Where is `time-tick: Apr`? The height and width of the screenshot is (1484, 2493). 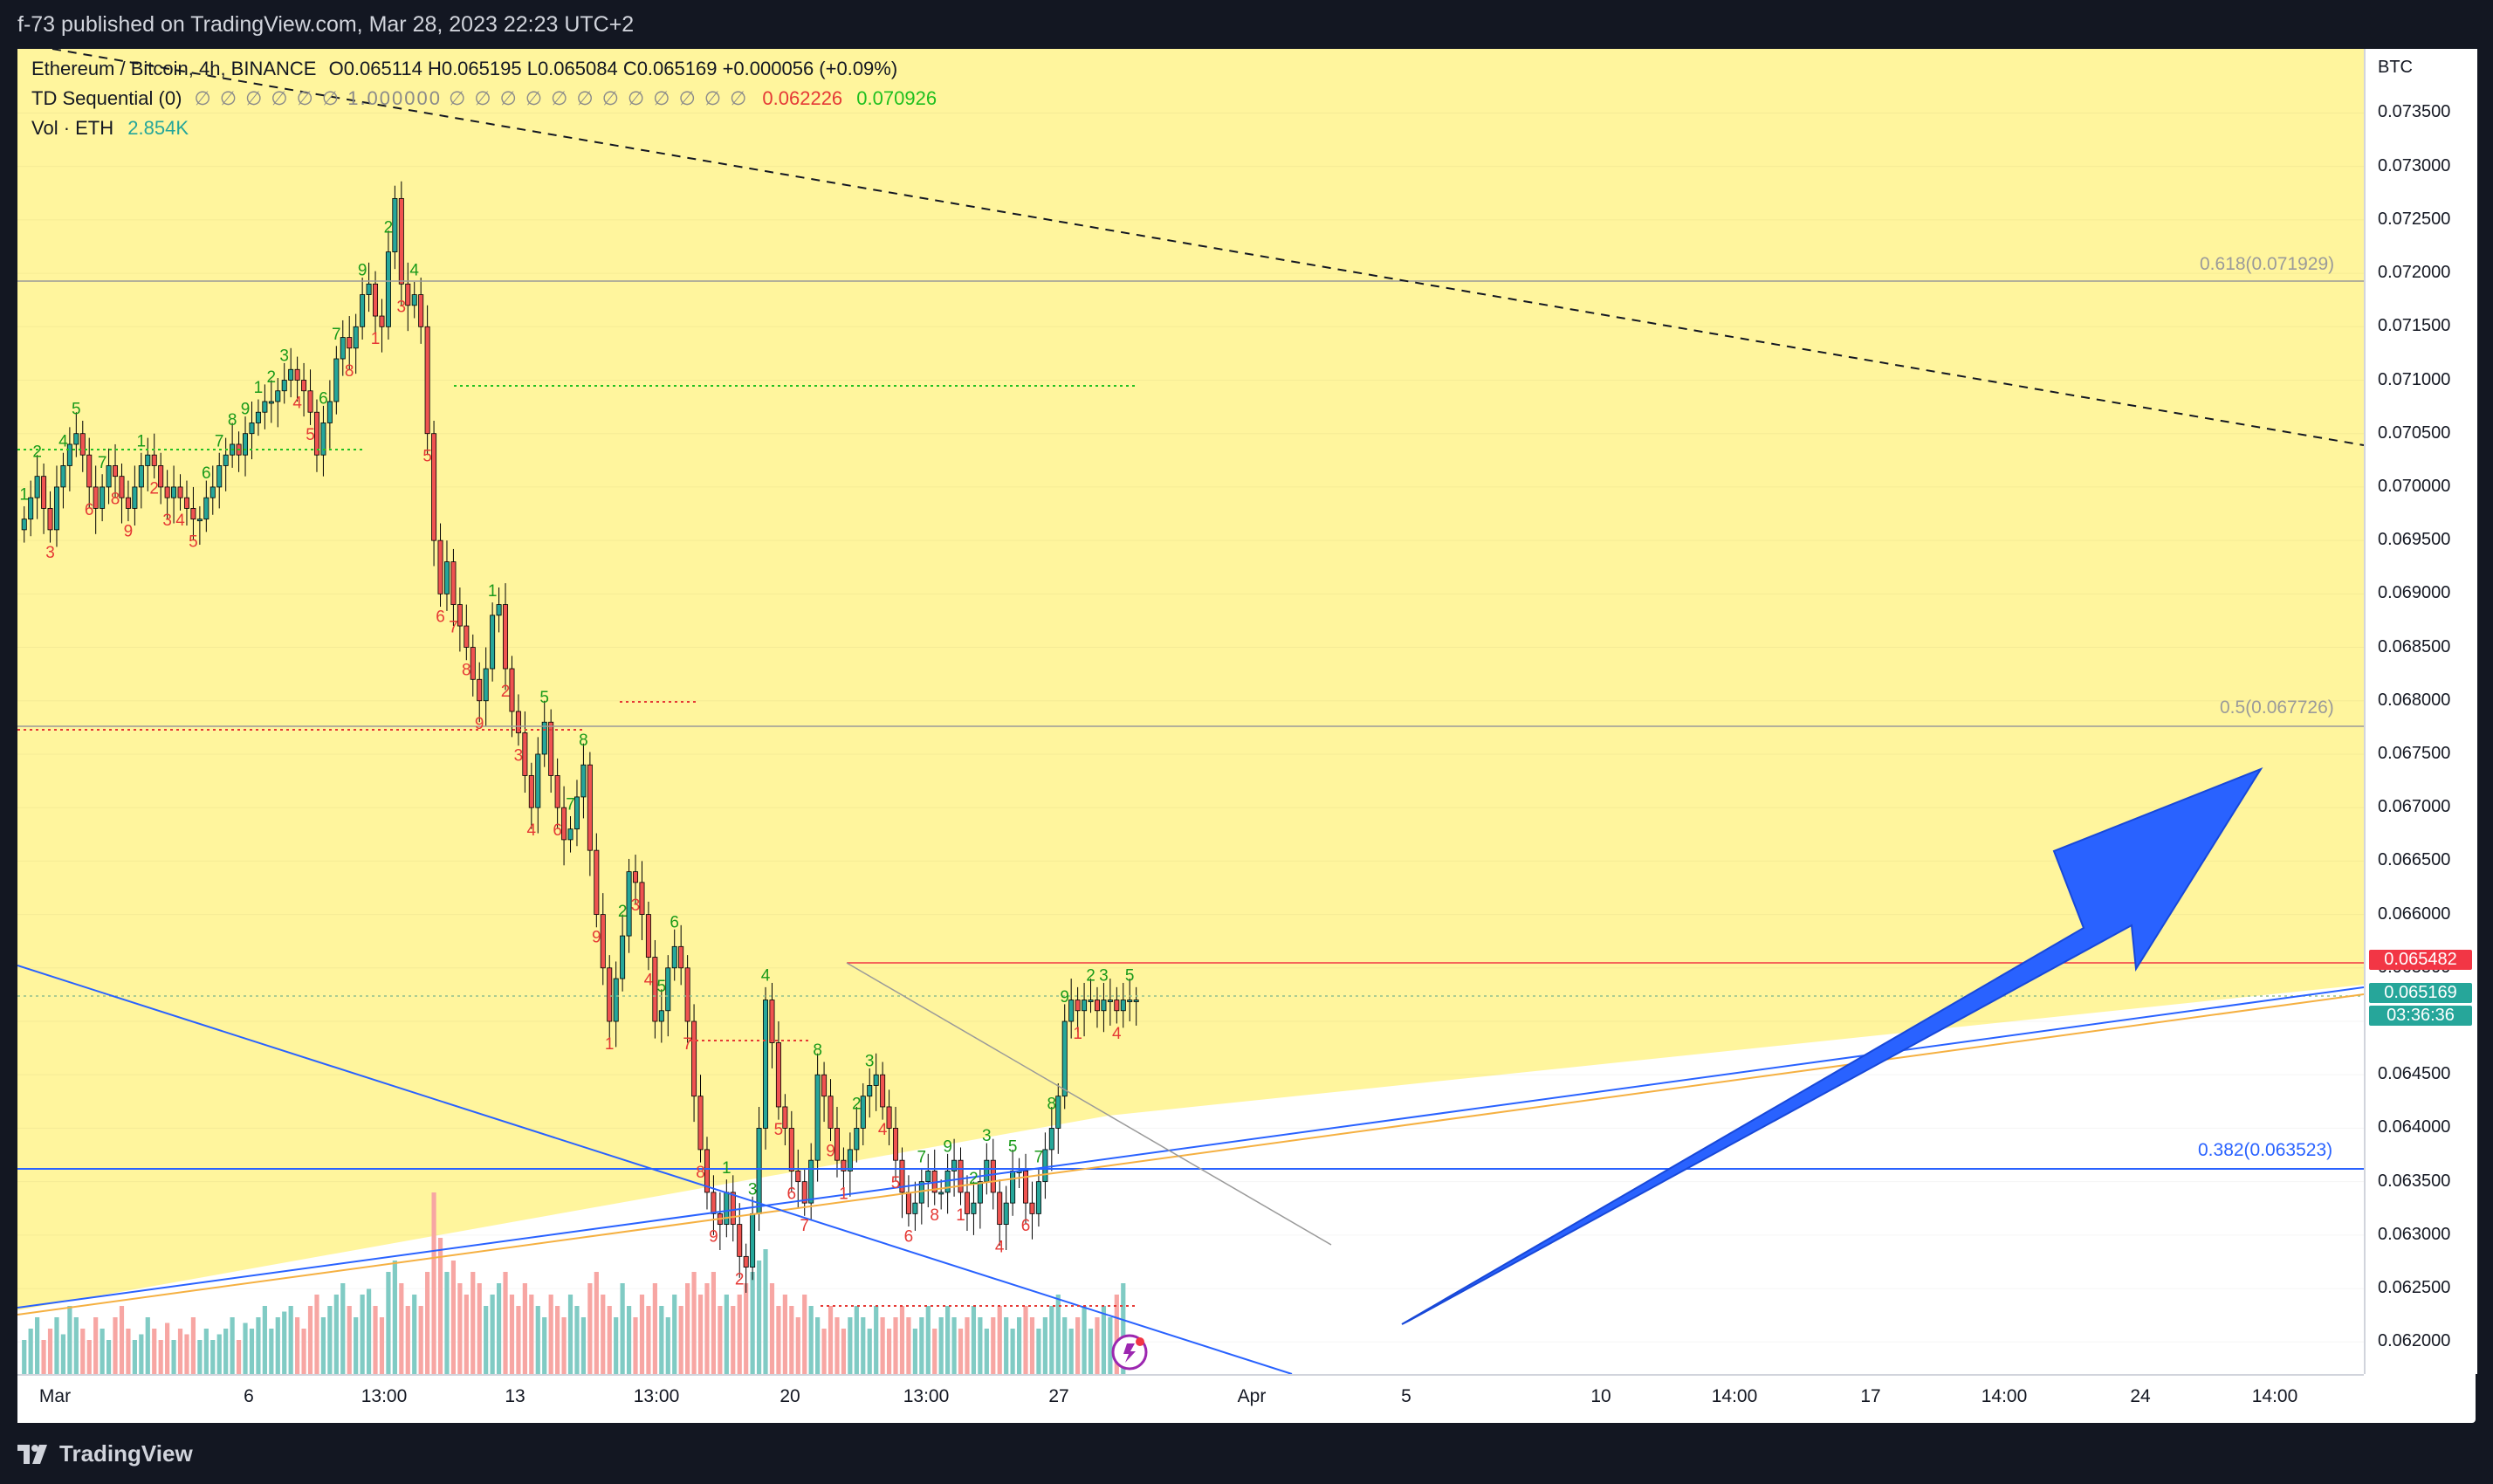 time-tick: Apr is located at coordinates (1252, 1396).